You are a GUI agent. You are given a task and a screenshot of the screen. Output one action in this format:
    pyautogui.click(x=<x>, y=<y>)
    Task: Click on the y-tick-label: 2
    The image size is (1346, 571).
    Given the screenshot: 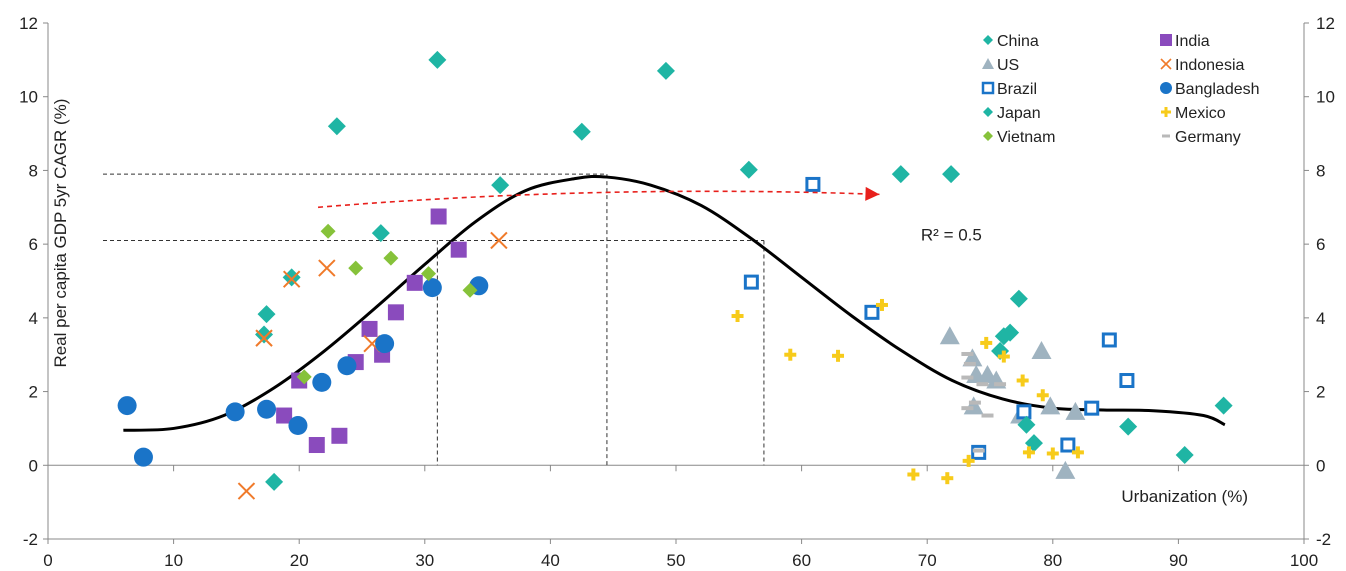 What is the action you would take?
    pyautogui.click(x=33, y=392)
    